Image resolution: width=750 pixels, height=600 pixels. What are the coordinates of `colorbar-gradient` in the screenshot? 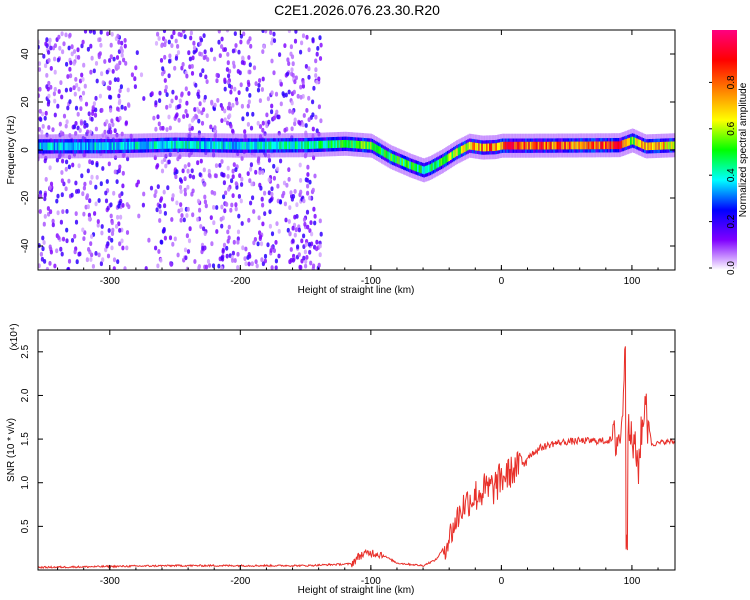 It's located at (724, 150).